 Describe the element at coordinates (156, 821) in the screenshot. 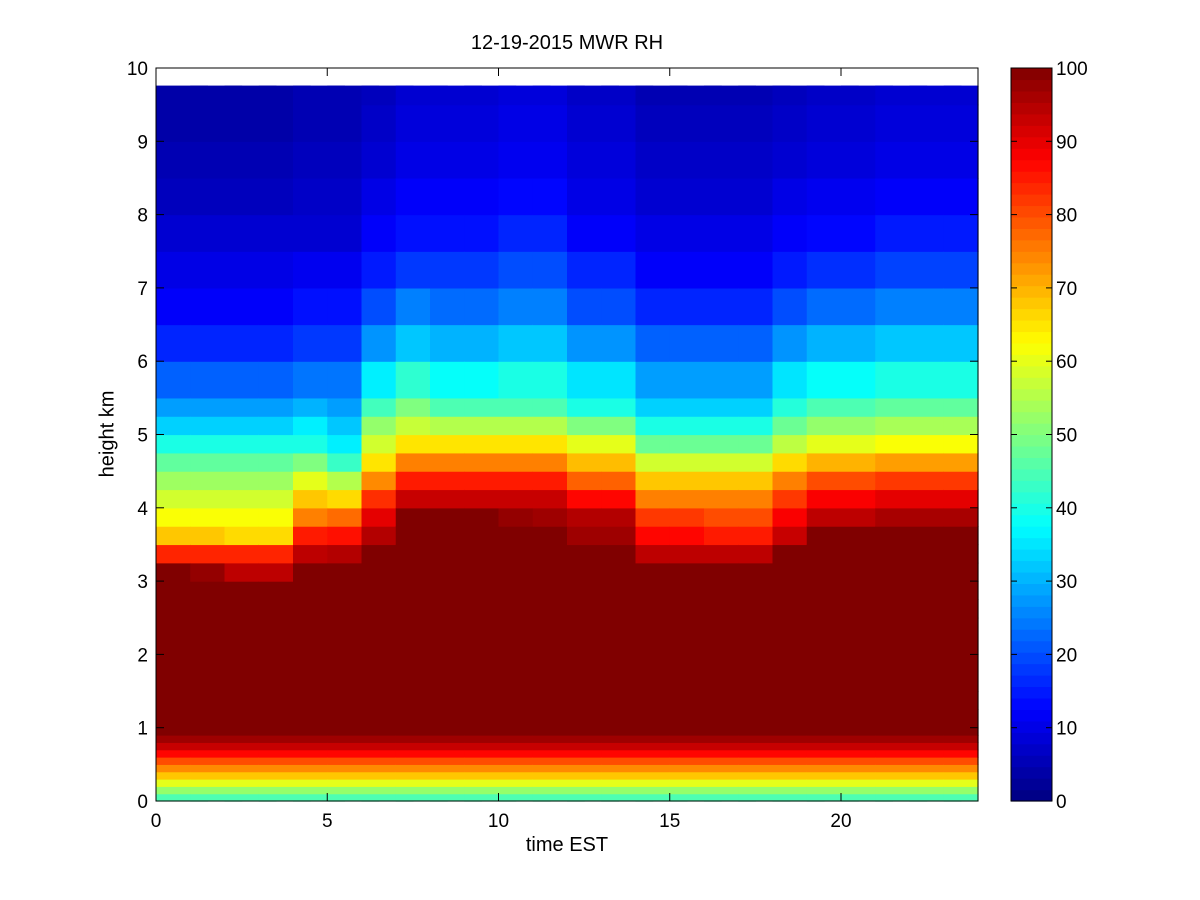

I see `x-tick-label: 0` at that location.